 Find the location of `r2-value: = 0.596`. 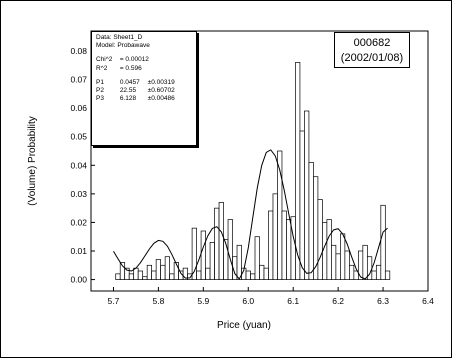

r2-value: = 0.596 is located at coordinates (130, 68).